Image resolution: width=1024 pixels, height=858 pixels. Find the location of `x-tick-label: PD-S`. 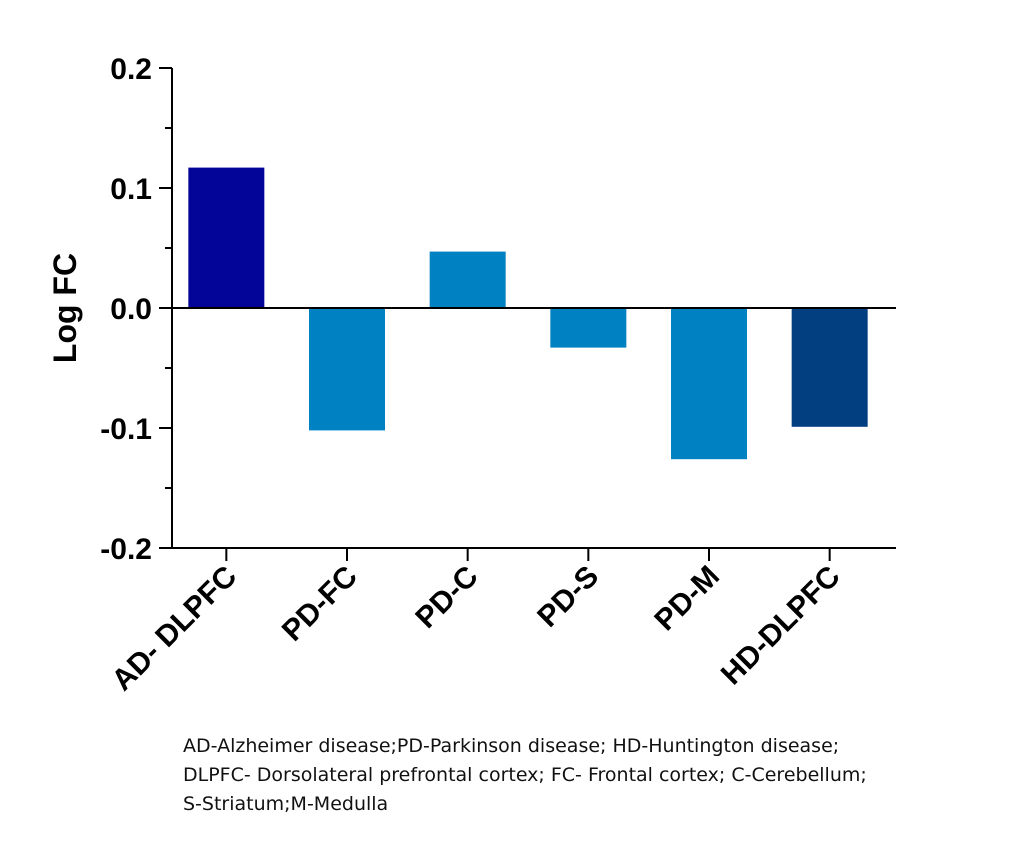

x-tick-label: PD-S is located at coordinates (568, 597).